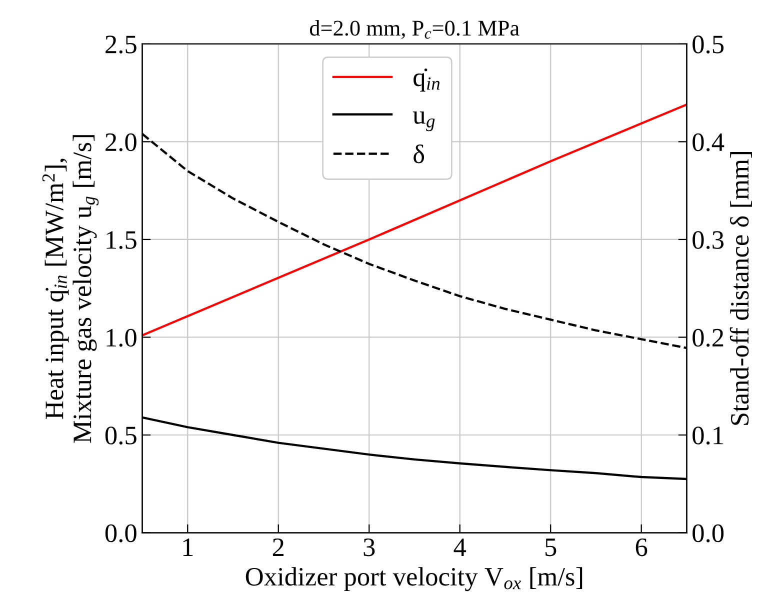 Image resolution: width=769 pixels, height=602 pixels. I want to click on x-tick-label: 1, so click(188, 547).